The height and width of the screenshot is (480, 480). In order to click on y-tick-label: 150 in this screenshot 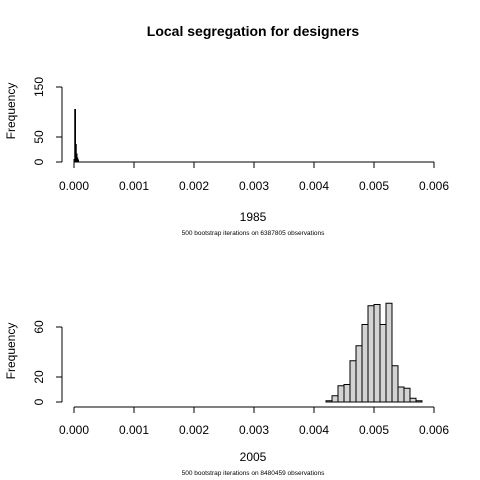, I will do `click(39, 87)`.